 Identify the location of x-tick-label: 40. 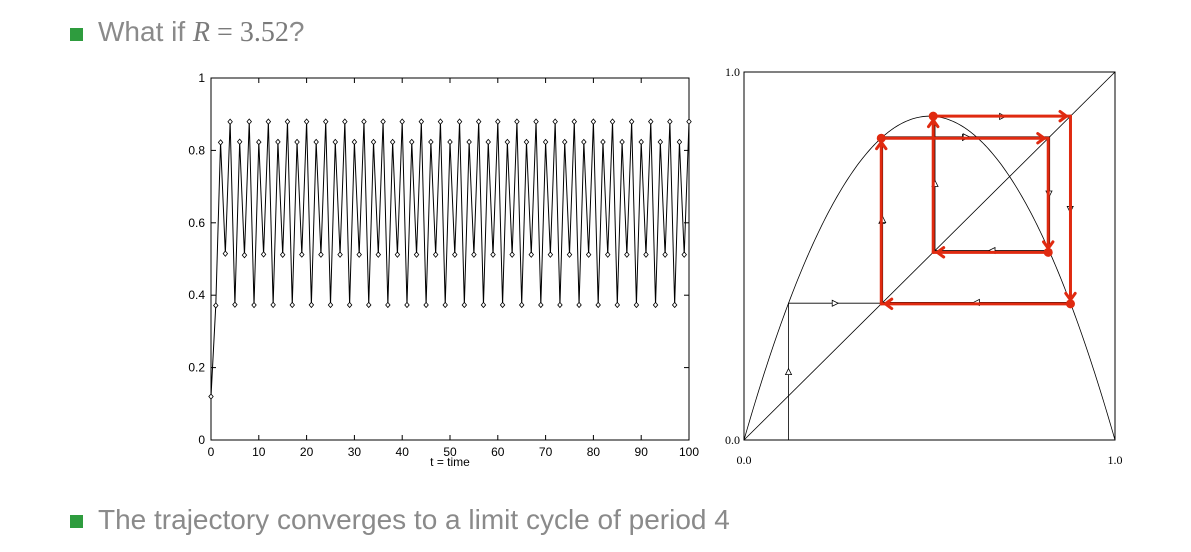
(403, 452).